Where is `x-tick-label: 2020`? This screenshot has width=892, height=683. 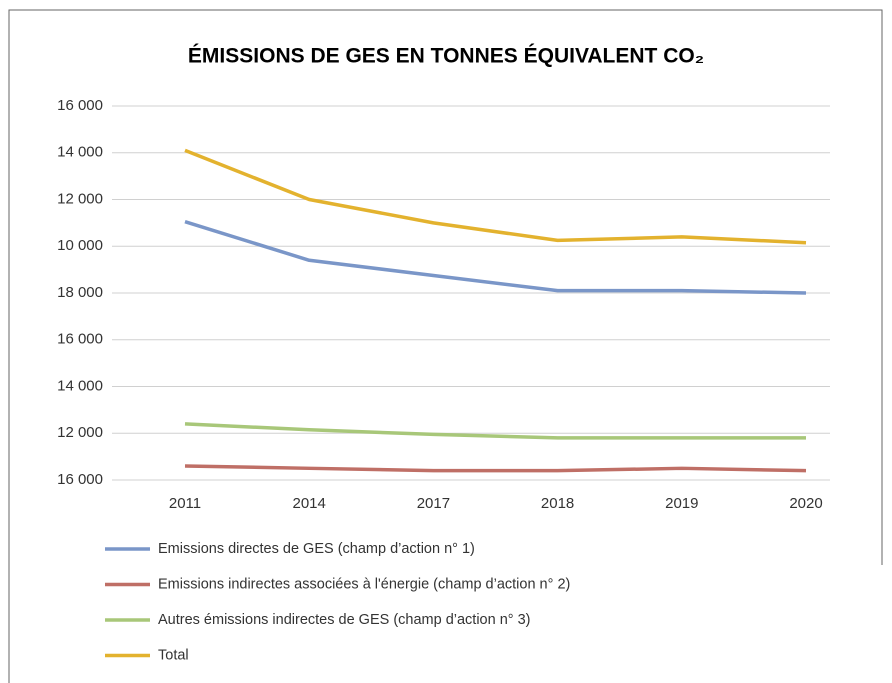 x-tick-label: 2020 is located at coordinates (805, 503).